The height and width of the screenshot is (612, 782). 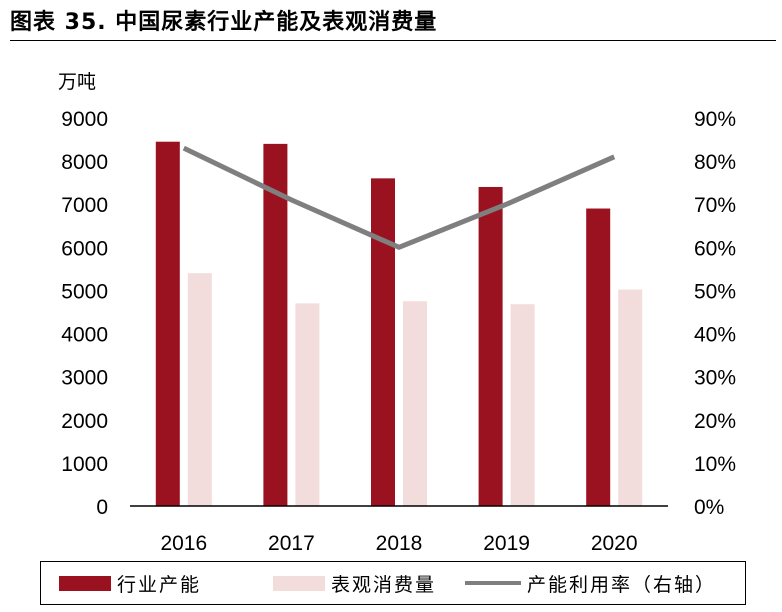 What do you see at coordinates (183, 543) in the screenshot?
I see `x-tick-label: 2016` at bounding box center [183, 543].